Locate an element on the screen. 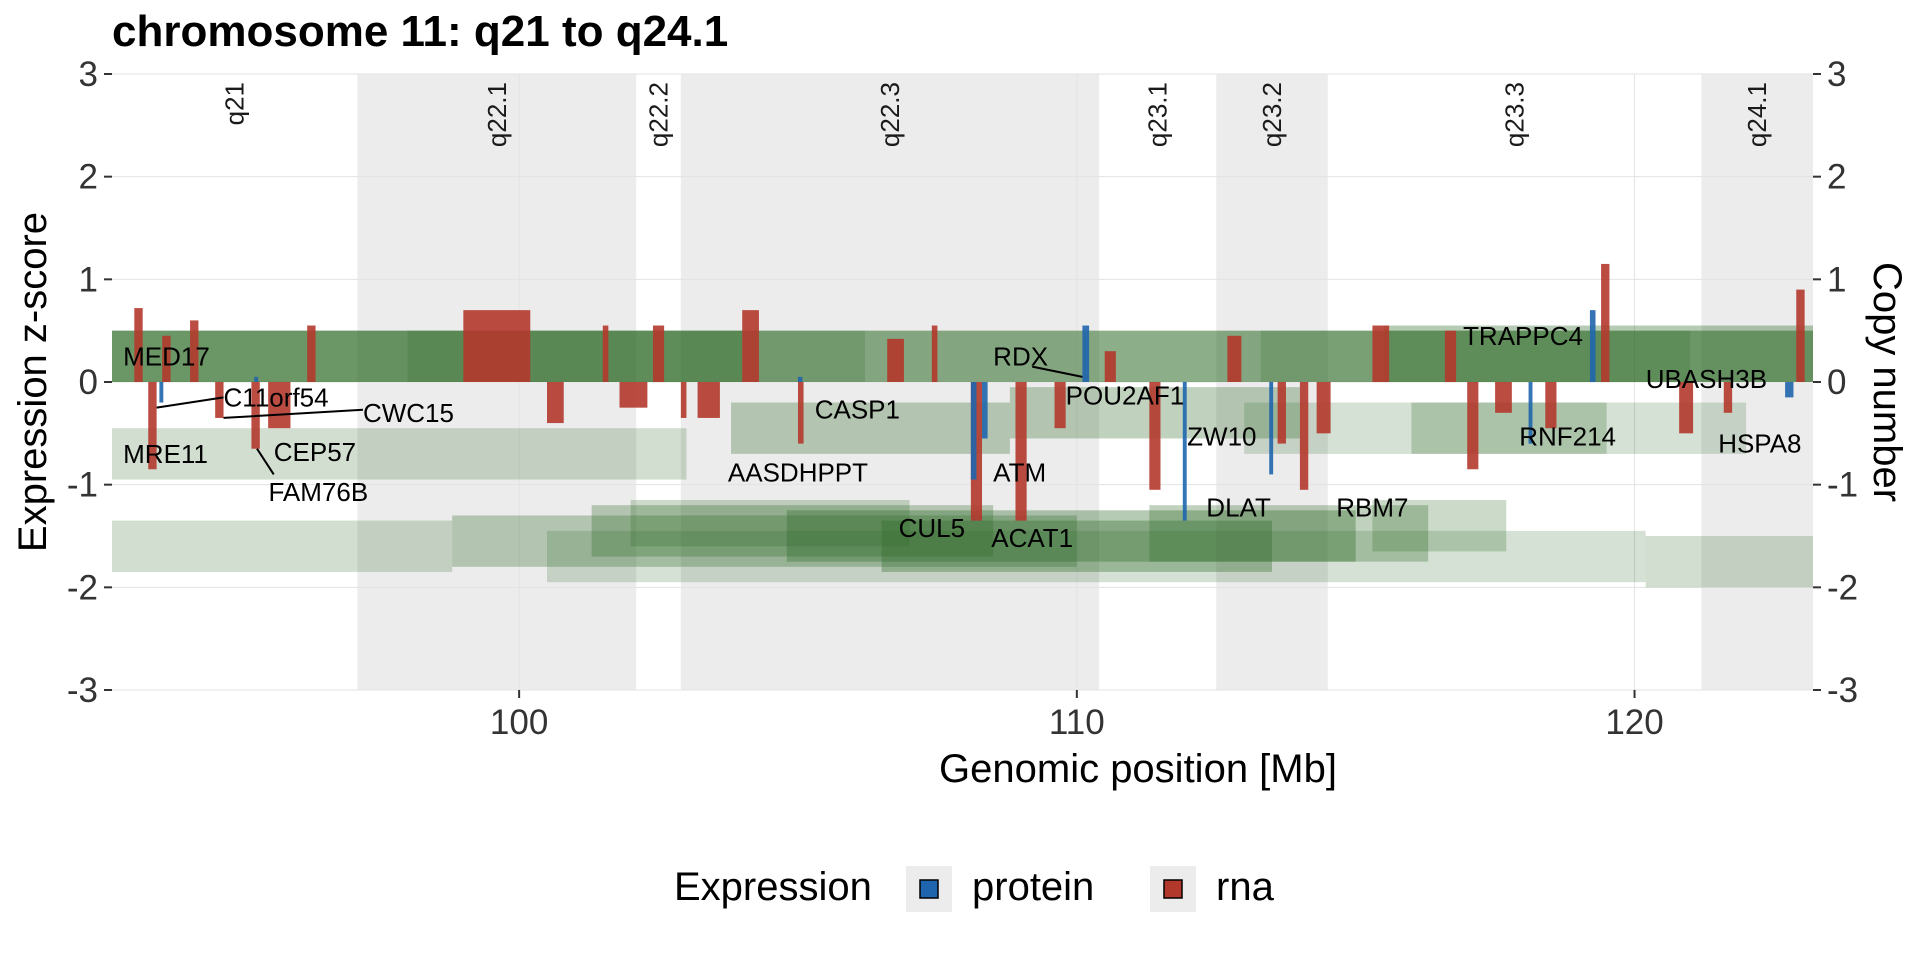 This screenshot has height=960, width=1920. y2-tick-label: 0 is located at coordinates (1836, 382).